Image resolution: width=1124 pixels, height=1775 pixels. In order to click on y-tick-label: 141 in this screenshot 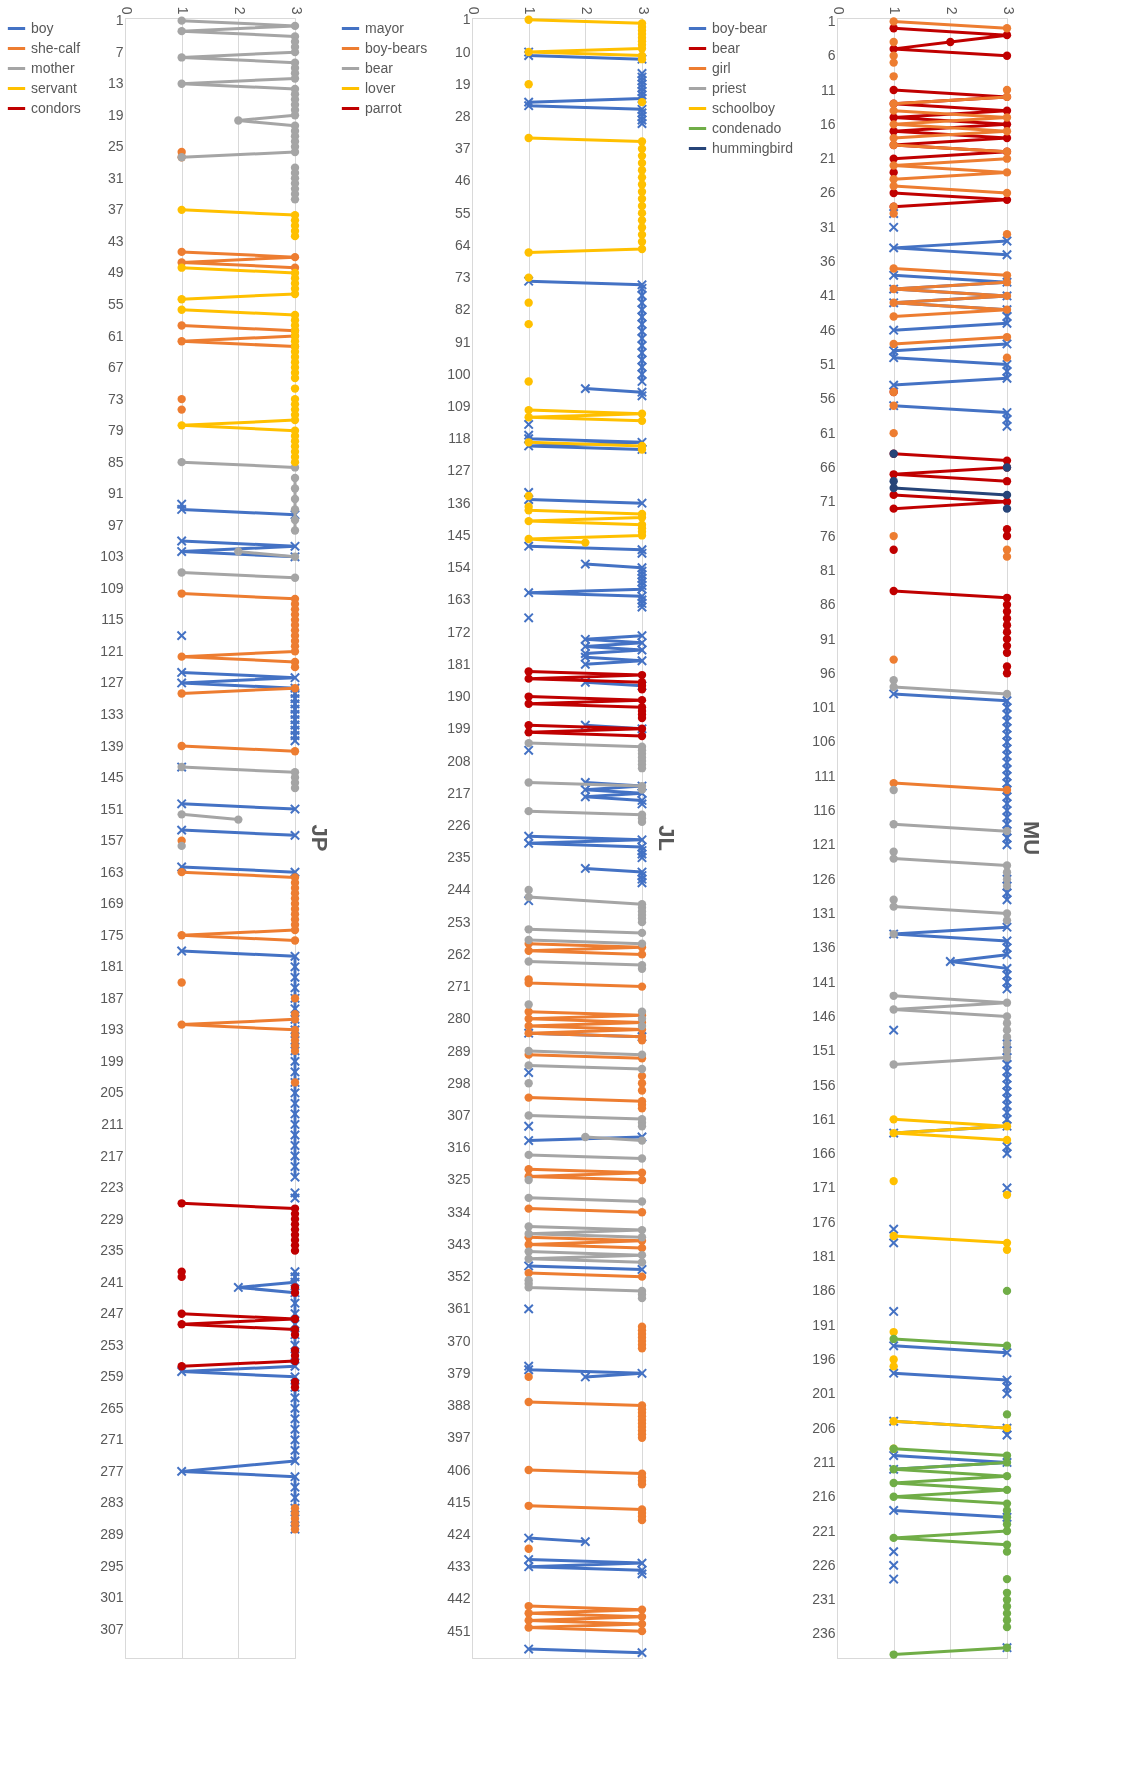, I will do `click(824, 981)`.